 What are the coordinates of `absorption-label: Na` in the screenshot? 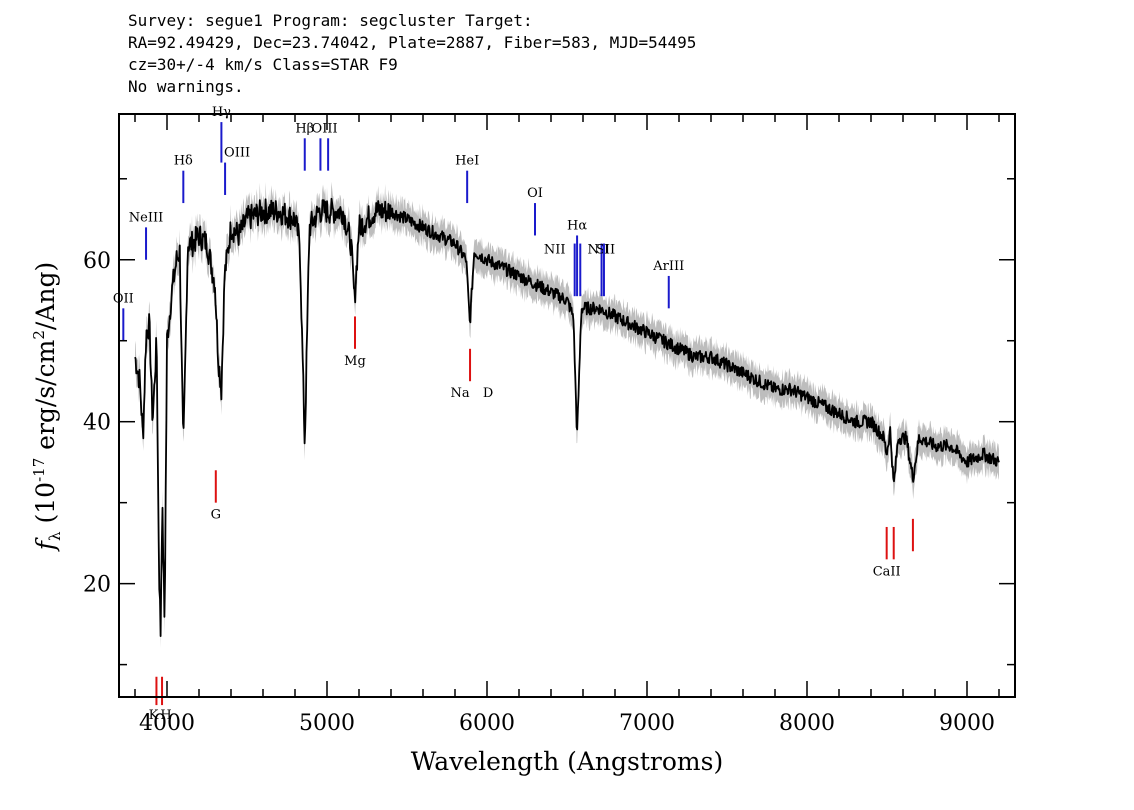 It's located at (459, 393).